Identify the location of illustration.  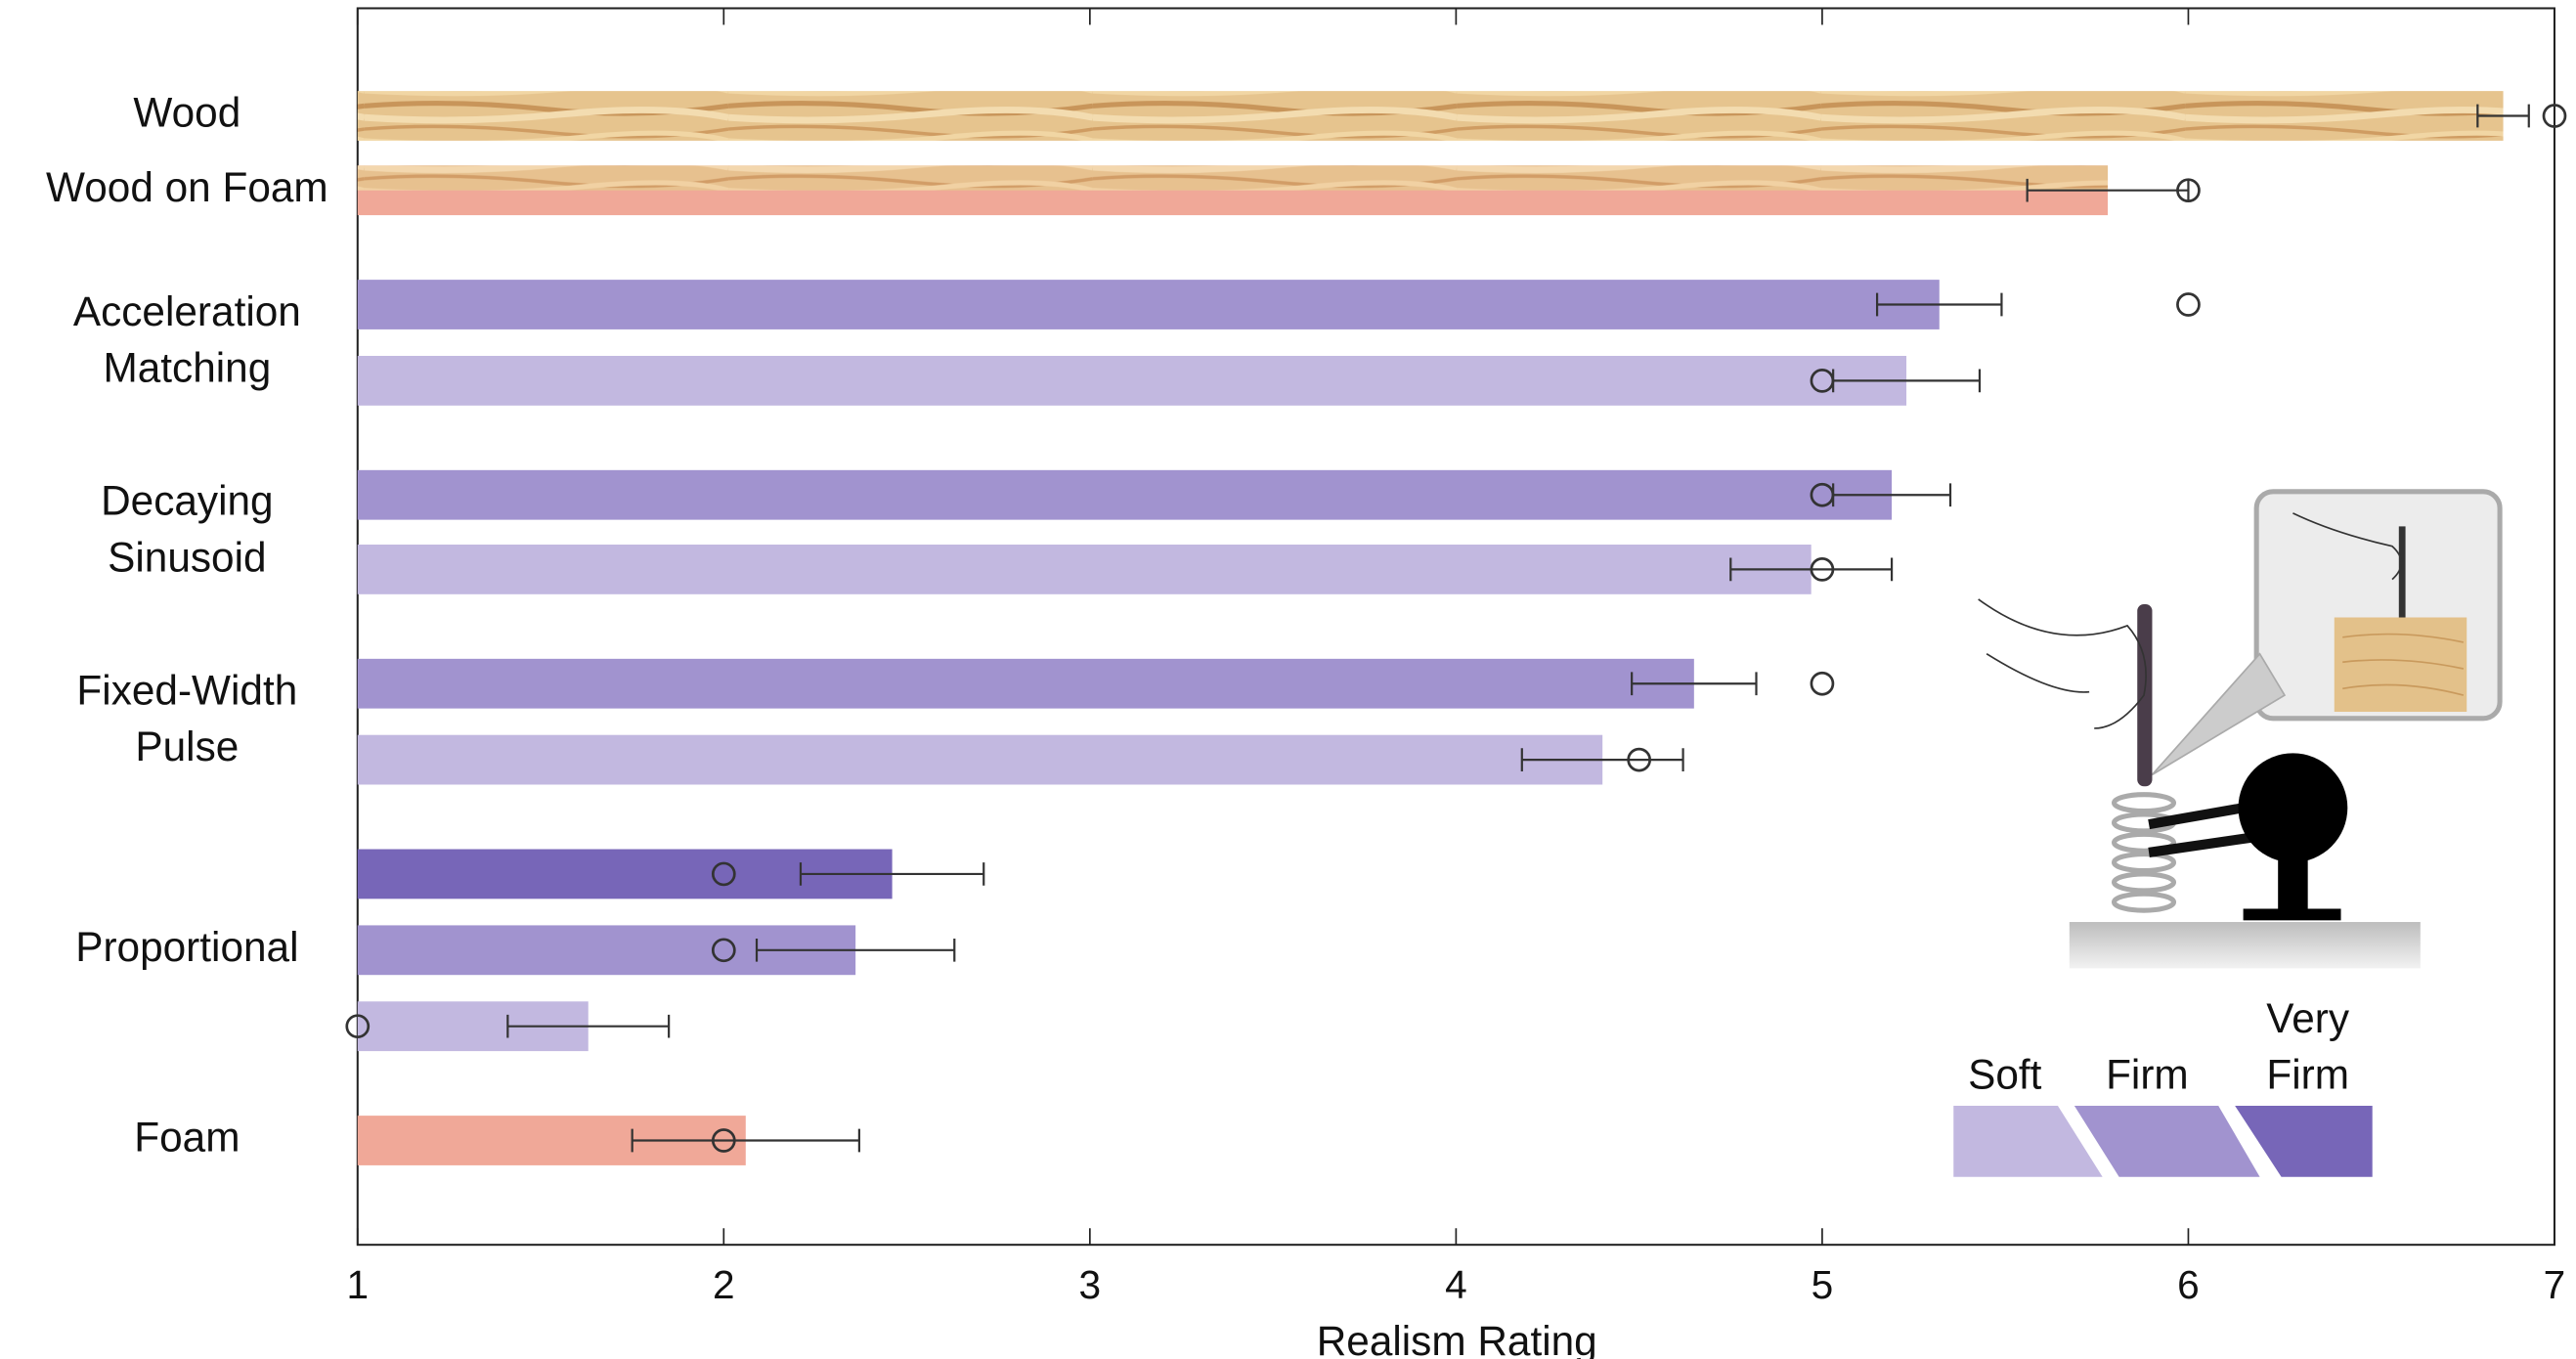
(2240, 729).